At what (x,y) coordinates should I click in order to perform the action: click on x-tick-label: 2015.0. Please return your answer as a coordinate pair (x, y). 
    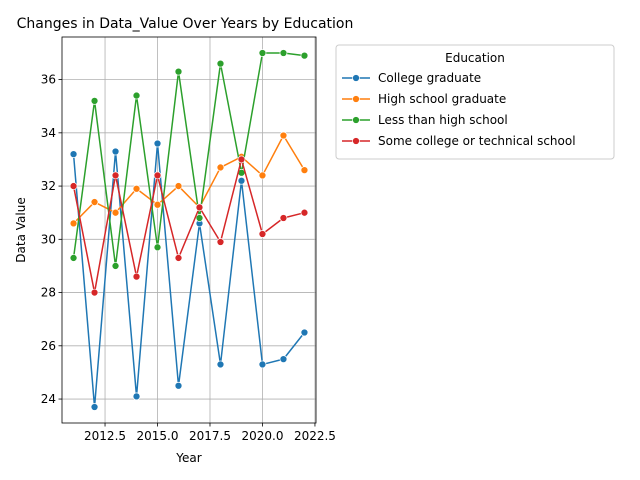
    Looking at the image, I should click on (158, 436).